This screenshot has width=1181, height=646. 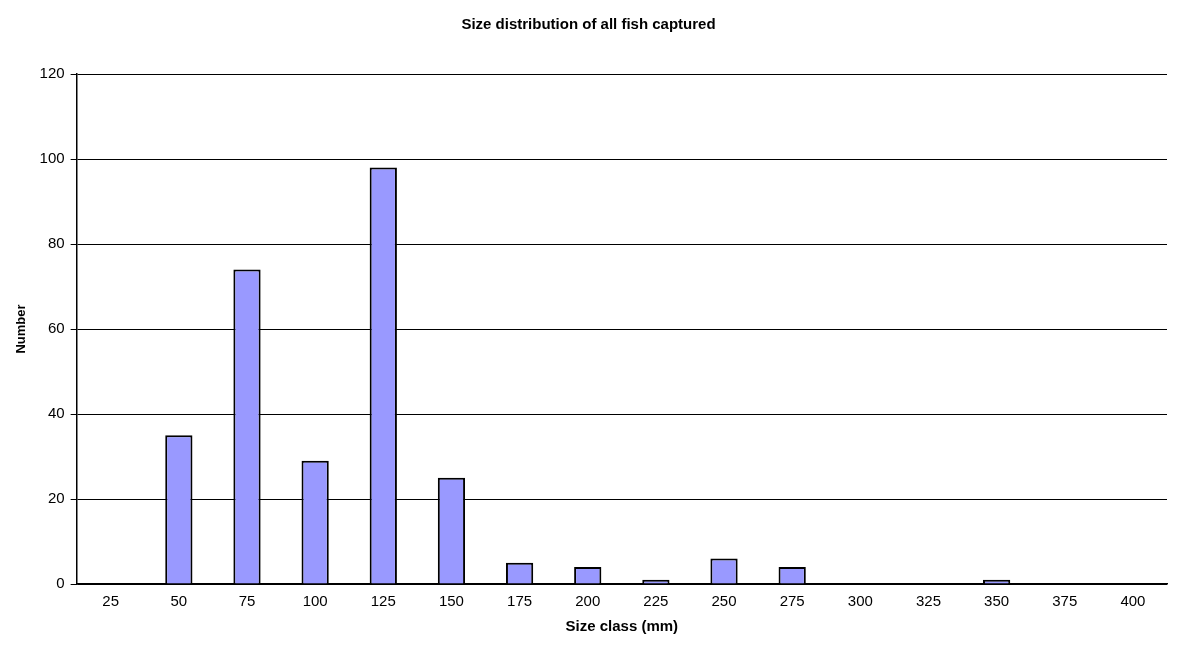 What do you see at coordinates (60, 583) in the screenshot?
I see `y-tick-label: 0` at bounding box center [60, 583].